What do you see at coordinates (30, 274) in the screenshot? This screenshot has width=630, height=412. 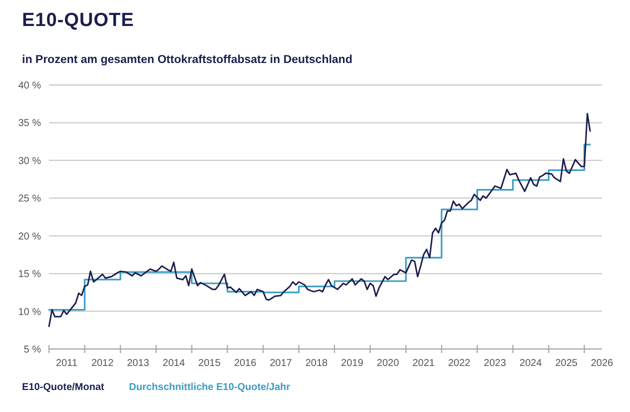 I see `y-tick-label: 15 %` at bounding box center [30, 274].